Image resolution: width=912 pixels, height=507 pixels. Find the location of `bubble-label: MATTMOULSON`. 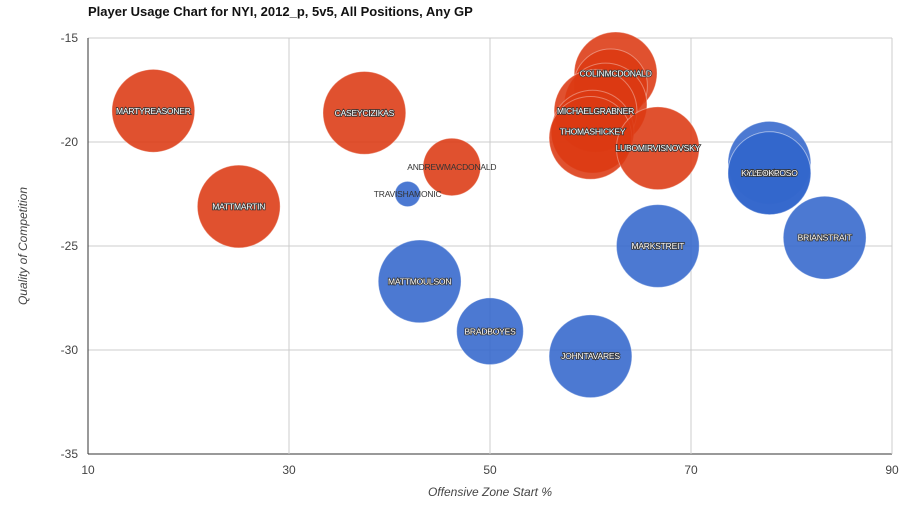

bubble-label: MATTMOULSON is located at coordinates (419, 281).